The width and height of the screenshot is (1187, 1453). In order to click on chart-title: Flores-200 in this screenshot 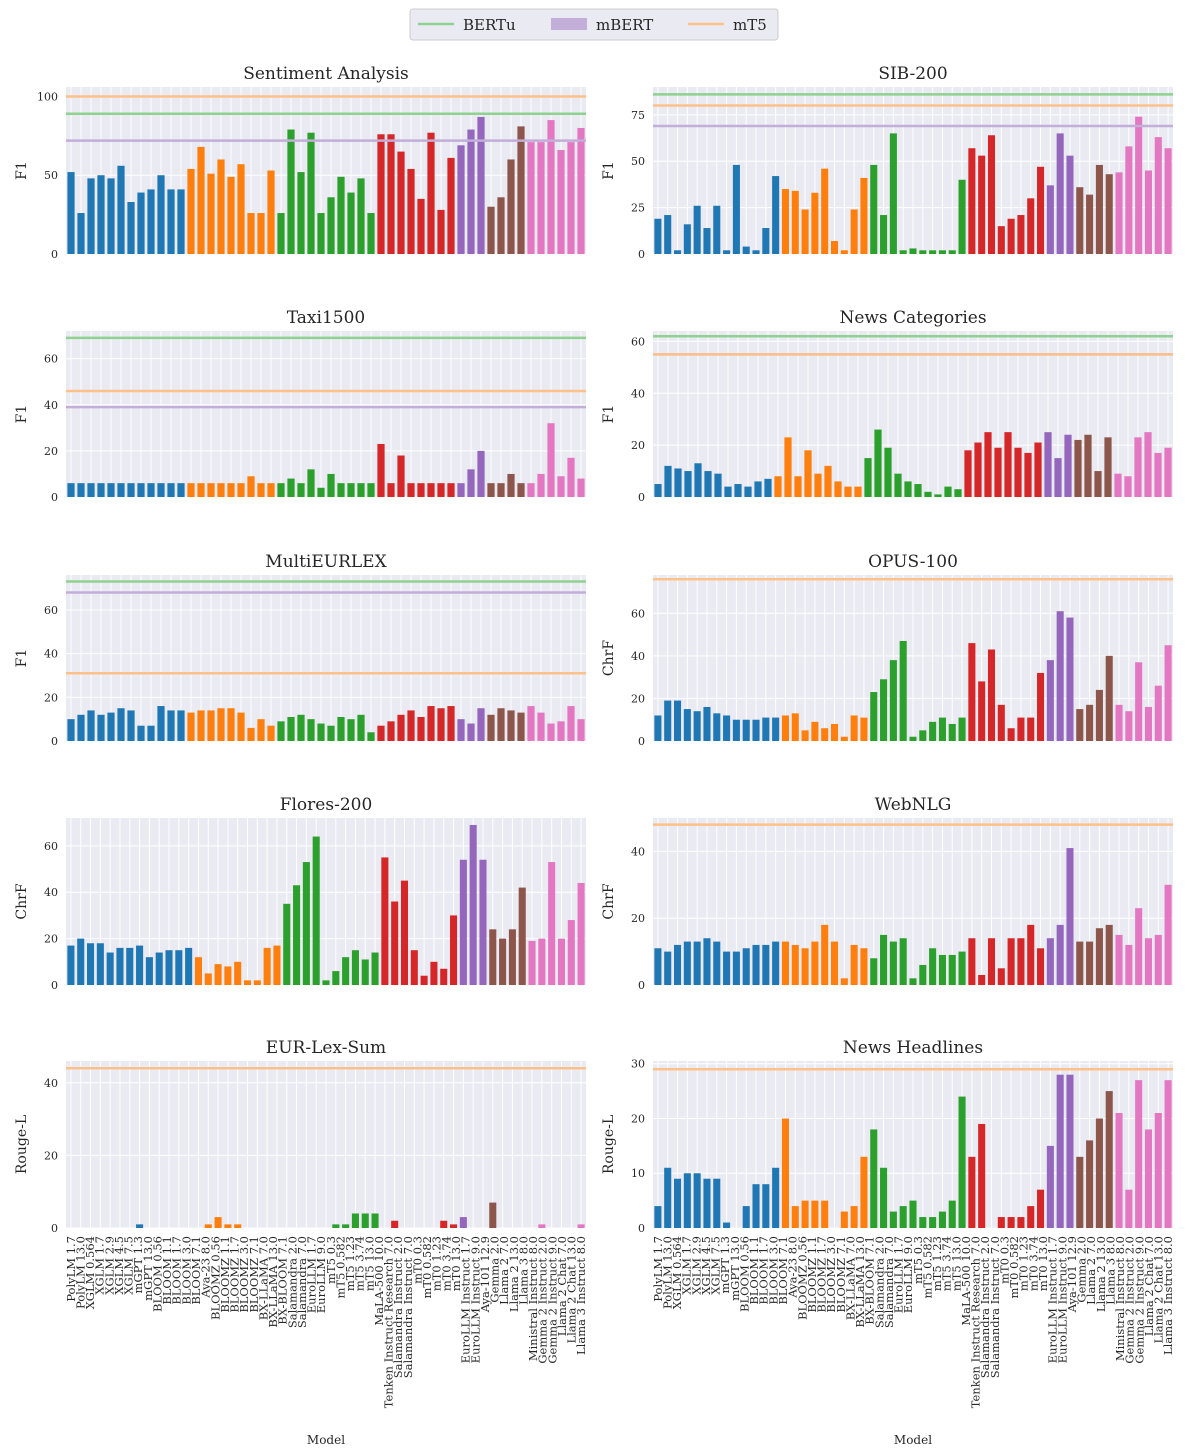, I will do `click(326, 805)`.